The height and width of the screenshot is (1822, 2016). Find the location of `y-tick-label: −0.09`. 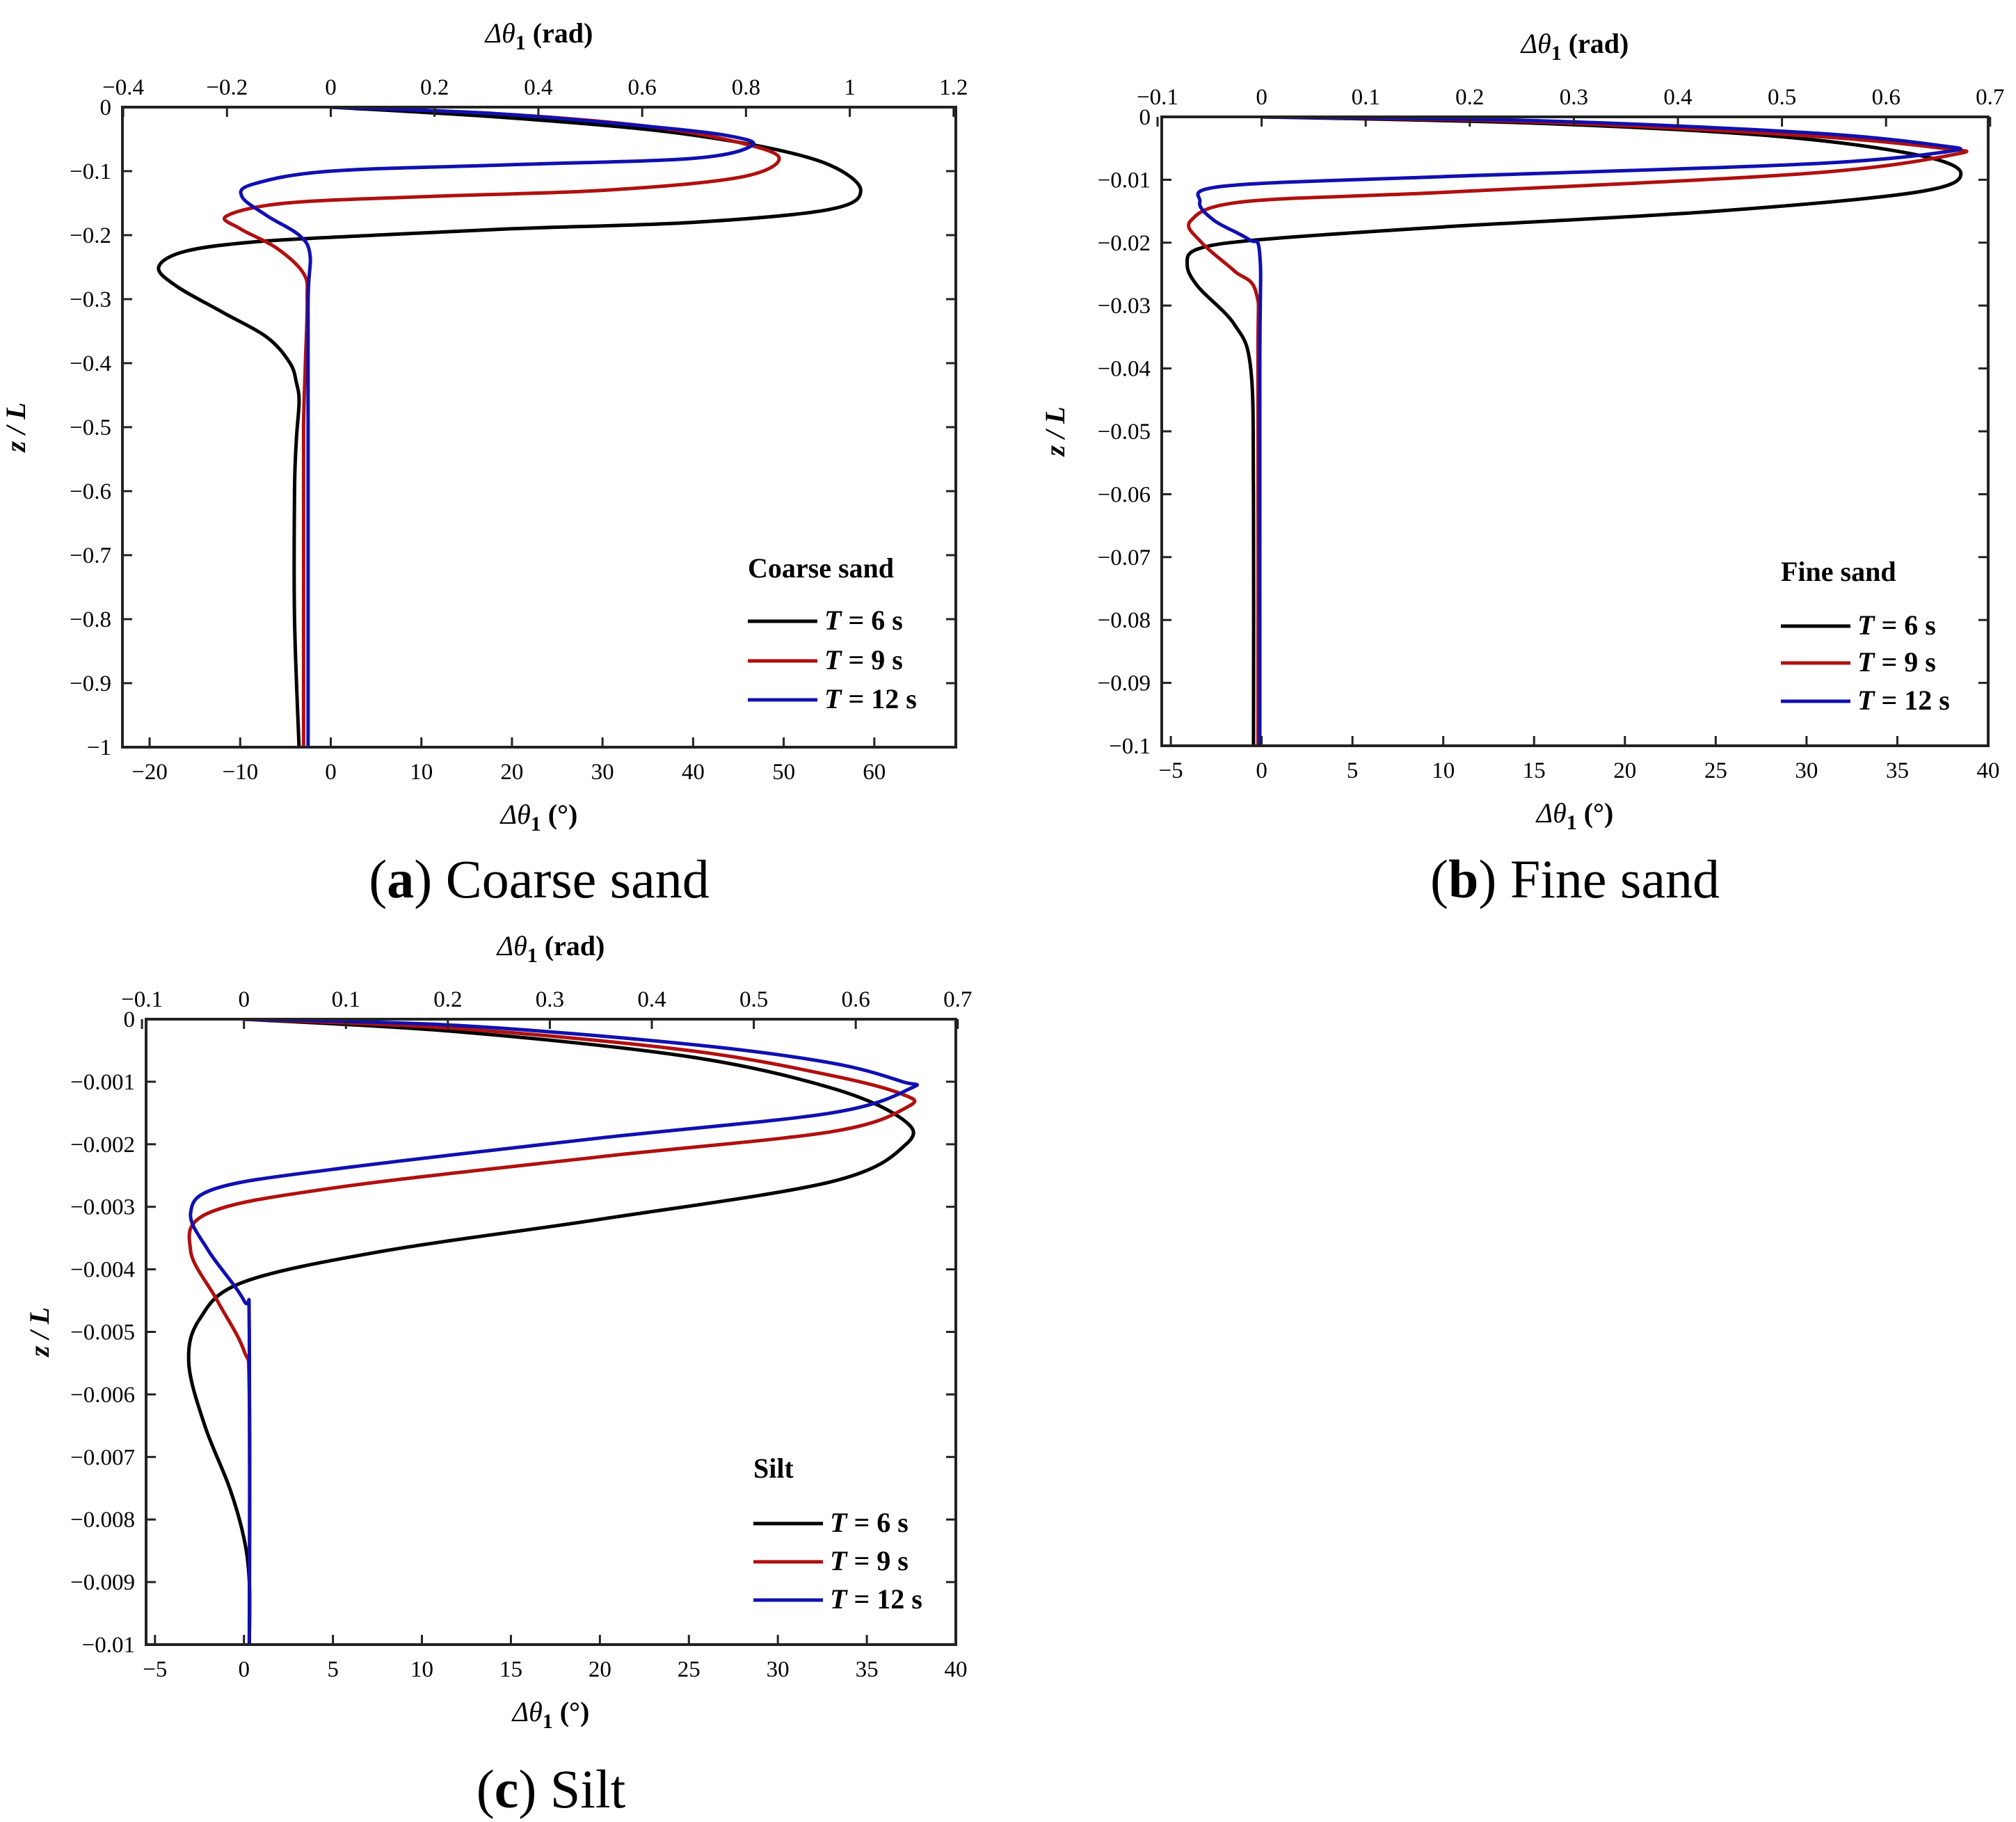

y-tick-label: −0.09 is located at coordinates (1124, 683).